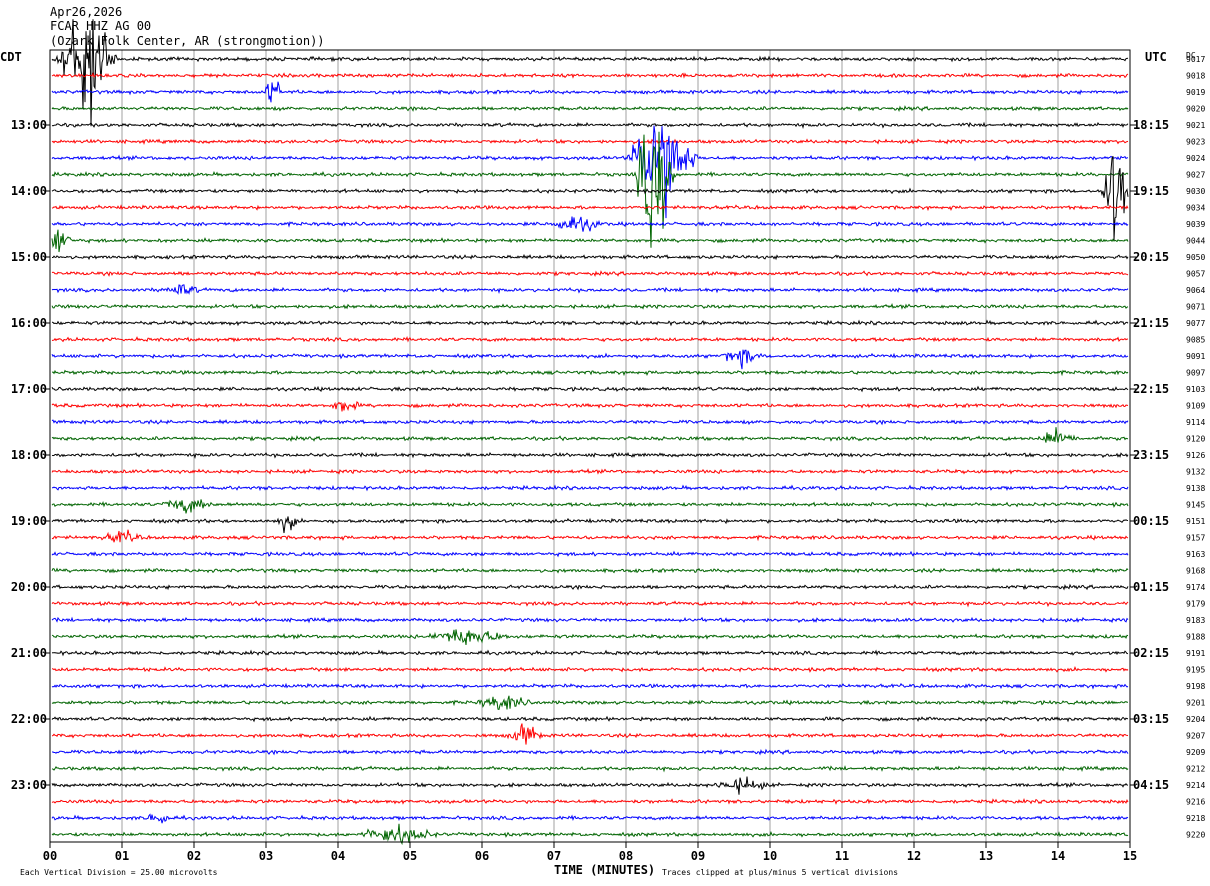  What do you see at coordinates (1195, 653) in the screenshot?
I see `dc-offset-label: 9191` at bounding box center [1195, 653].